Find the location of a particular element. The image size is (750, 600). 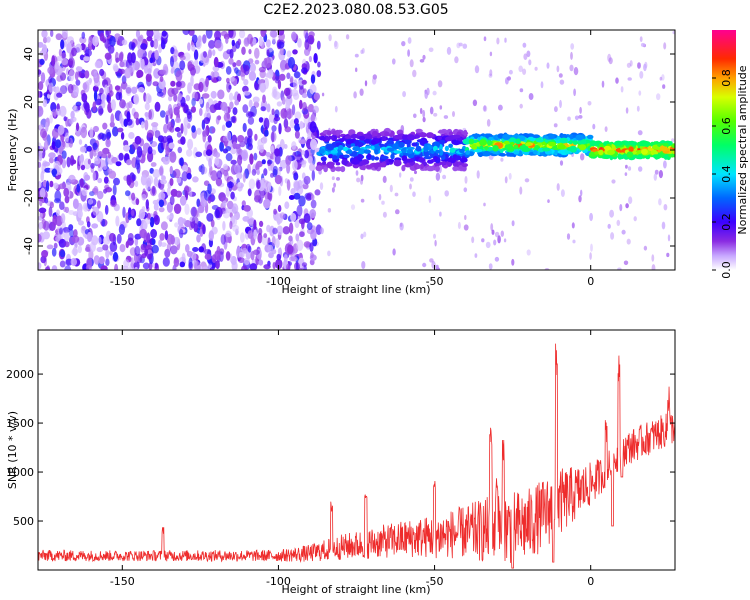

snr-y-label: SNR (10 * v/v) is located at coordinates (12, 450).